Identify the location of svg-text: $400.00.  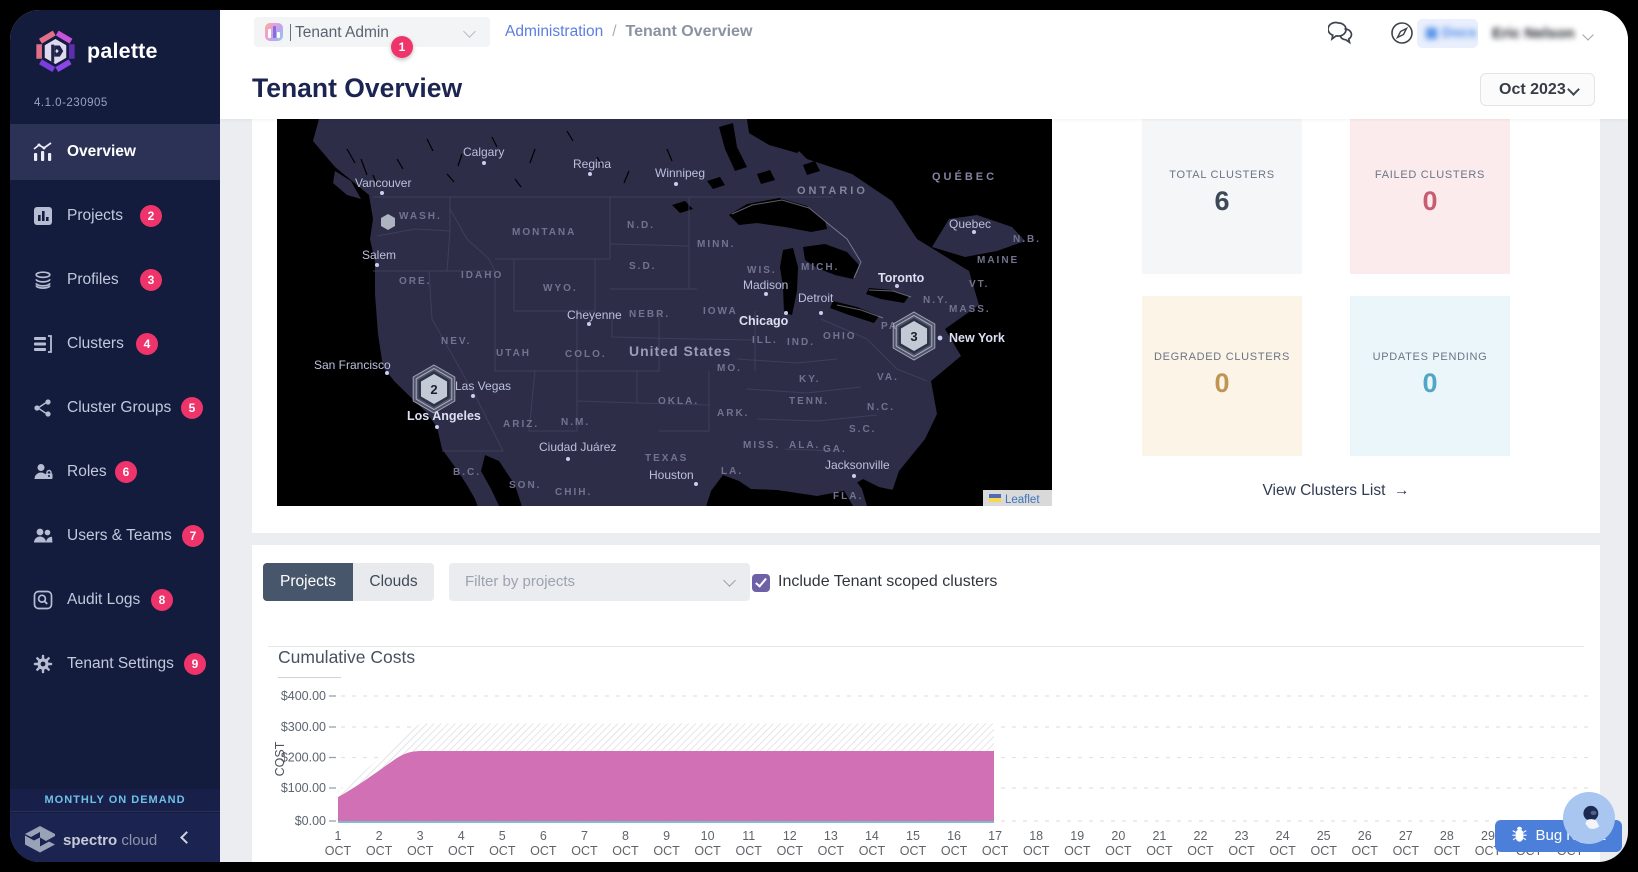
(303, 696).